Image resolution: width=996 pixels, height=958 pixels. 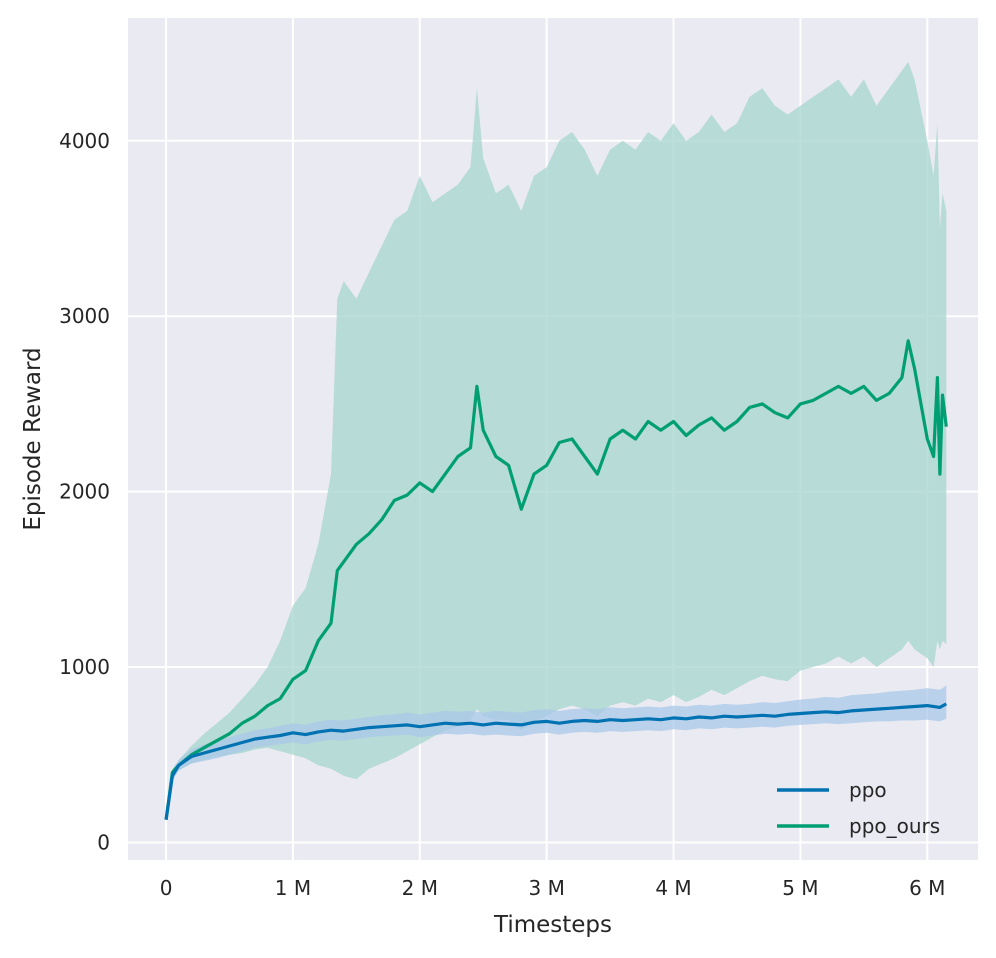 I want to click on y-tick-labels: 0 1000 2000 3000 4000, so click(x=84, y=492).